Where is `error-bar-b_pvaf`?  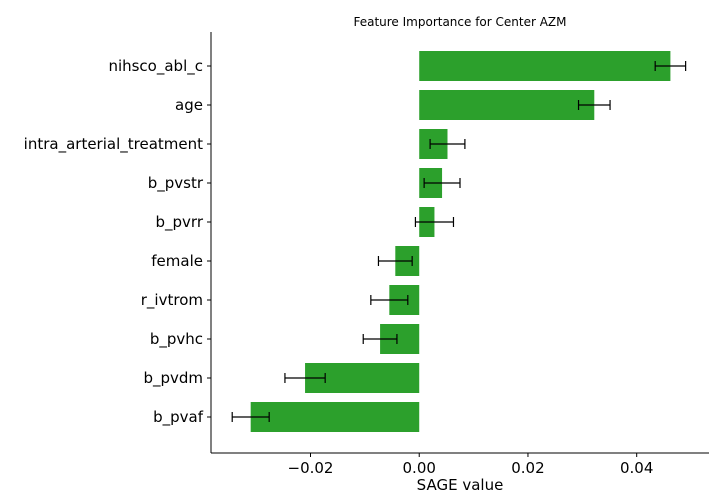
error-bar-b_pvaf is located at coordinates (250, 417).